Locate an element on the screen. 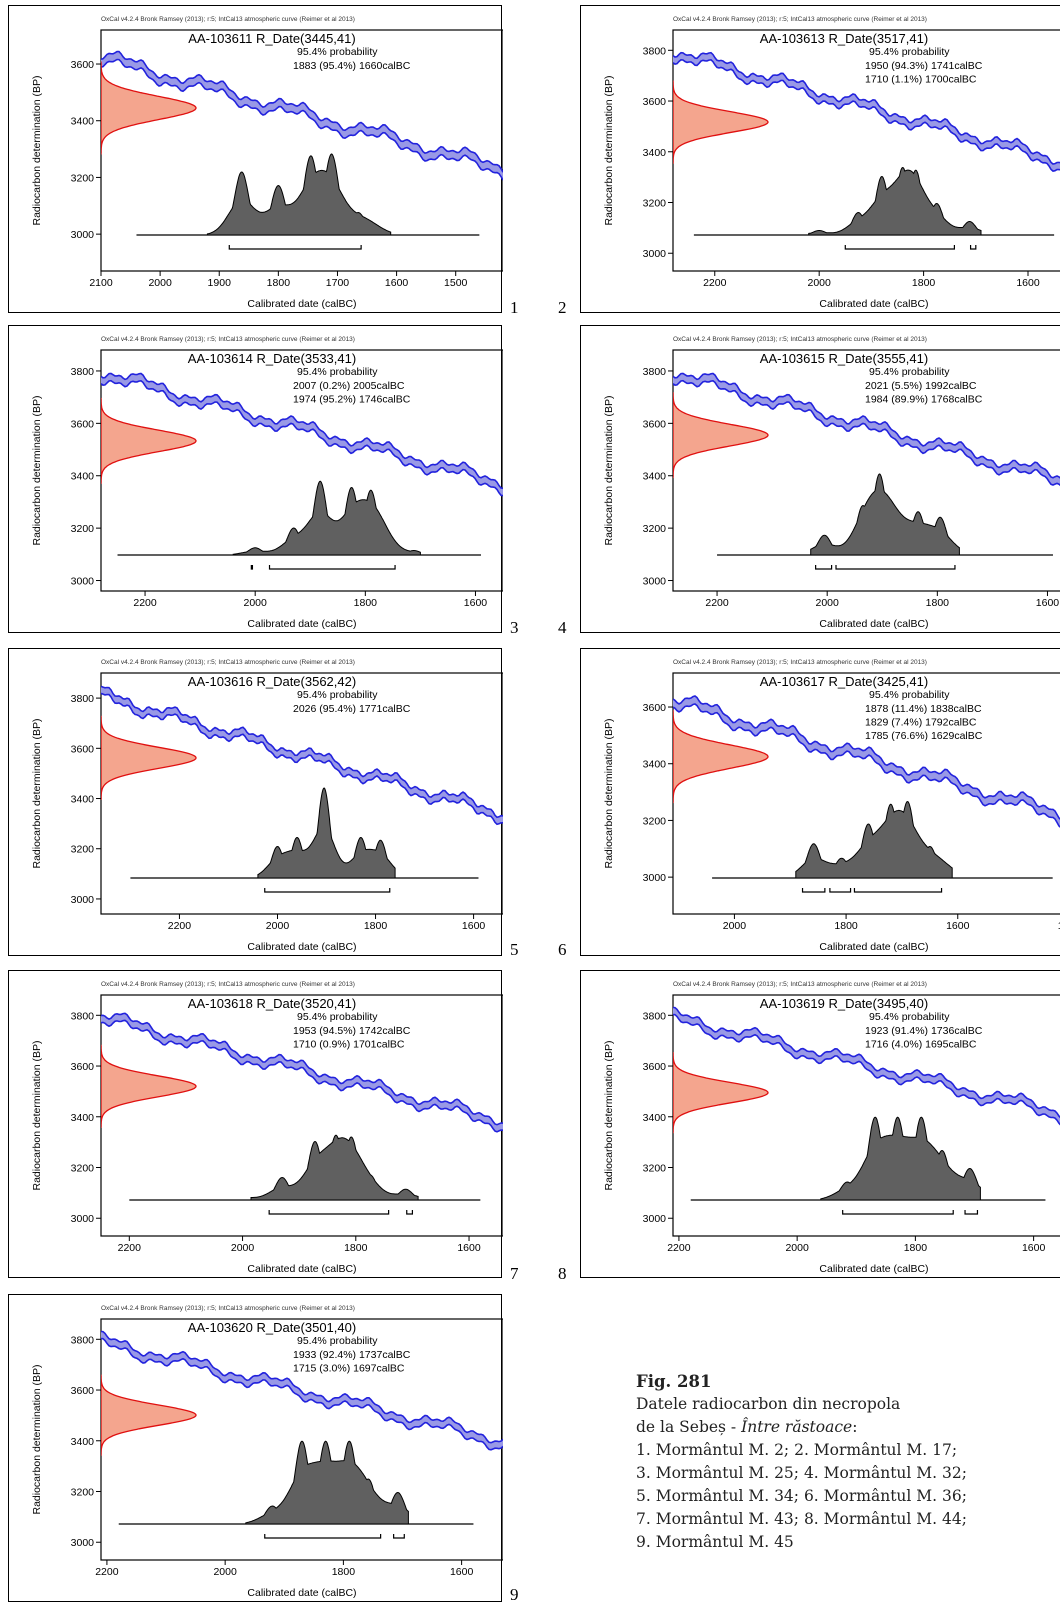  range-text: 1878 (11.4%) 1838calBC is located at coordinates (923, 709).